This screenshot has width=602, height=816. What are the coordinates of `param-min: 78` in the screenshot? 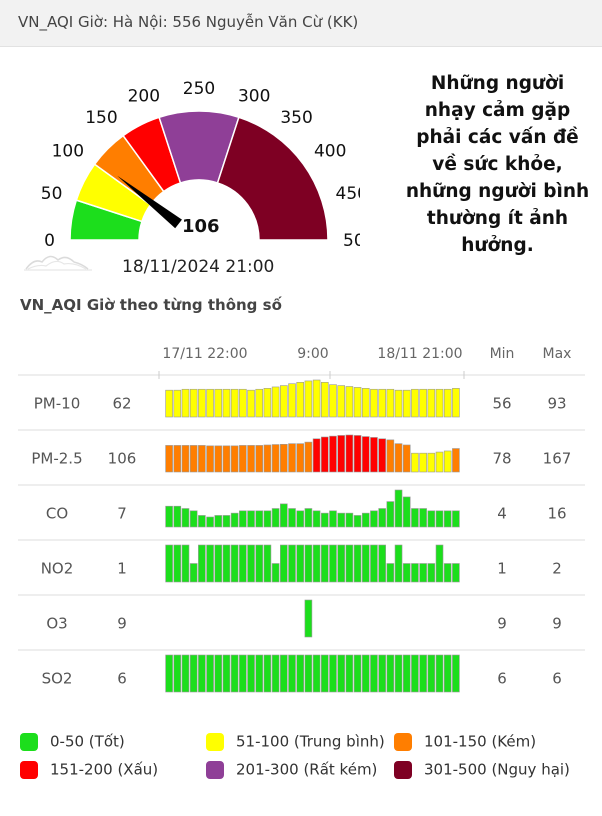 It's located at (501, 459).